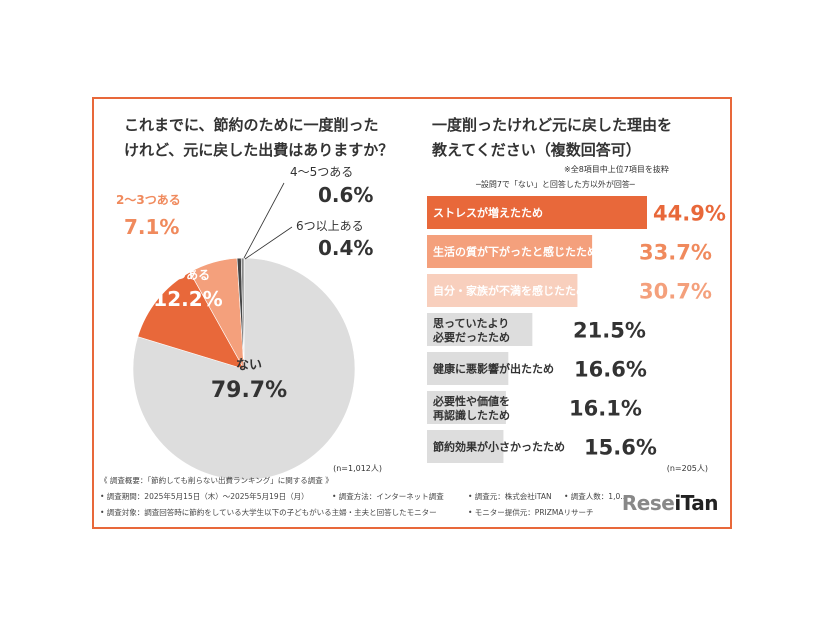  I want to click on pie-label-3: 4〜5つある, so click(321, 172).